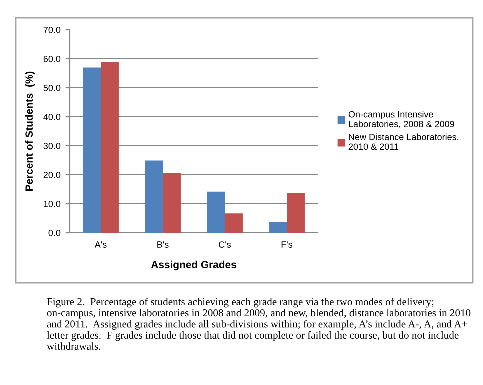 The height and width of the screenshot is (385, 483). Describe the element at coordinates (52, 88) in the screenshot. I see `y-tick-label: 50.0` at that location.